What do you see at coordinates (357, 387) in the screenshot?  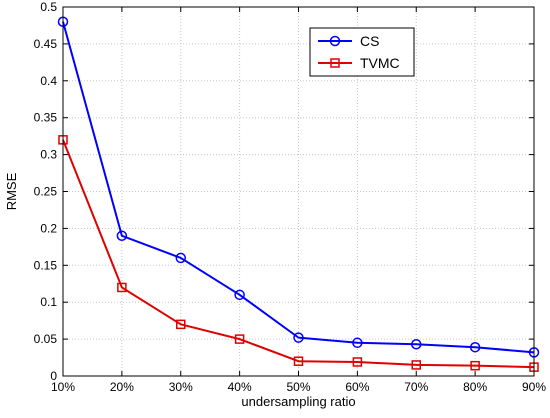 I see `x-tick-label: 60%` at bounding box center [357, 387].